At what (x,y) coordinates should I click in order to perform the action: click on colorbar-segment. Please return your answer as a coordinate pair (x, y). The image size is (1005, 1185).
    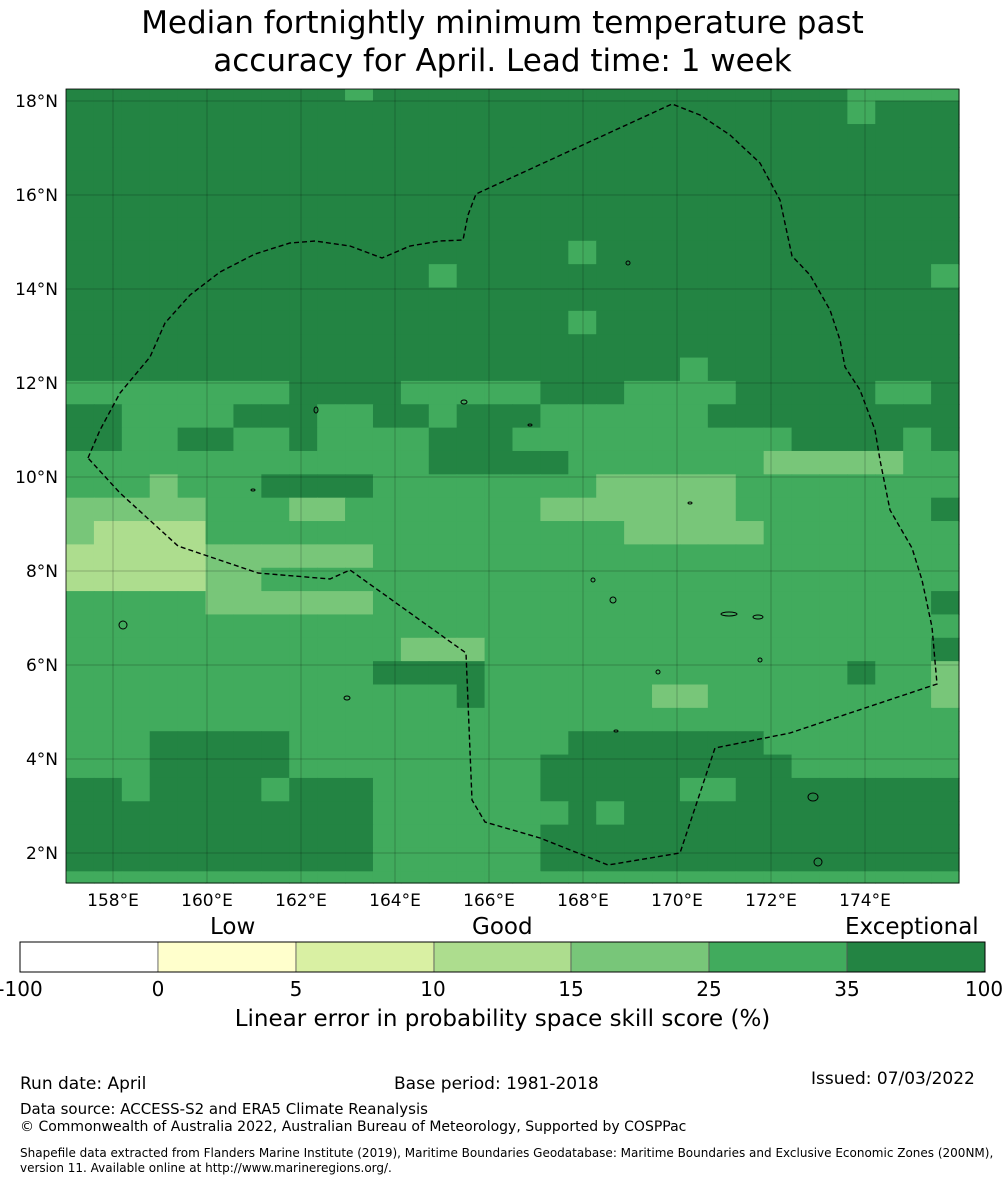
    Looking at the image, I should click on (640, 957).